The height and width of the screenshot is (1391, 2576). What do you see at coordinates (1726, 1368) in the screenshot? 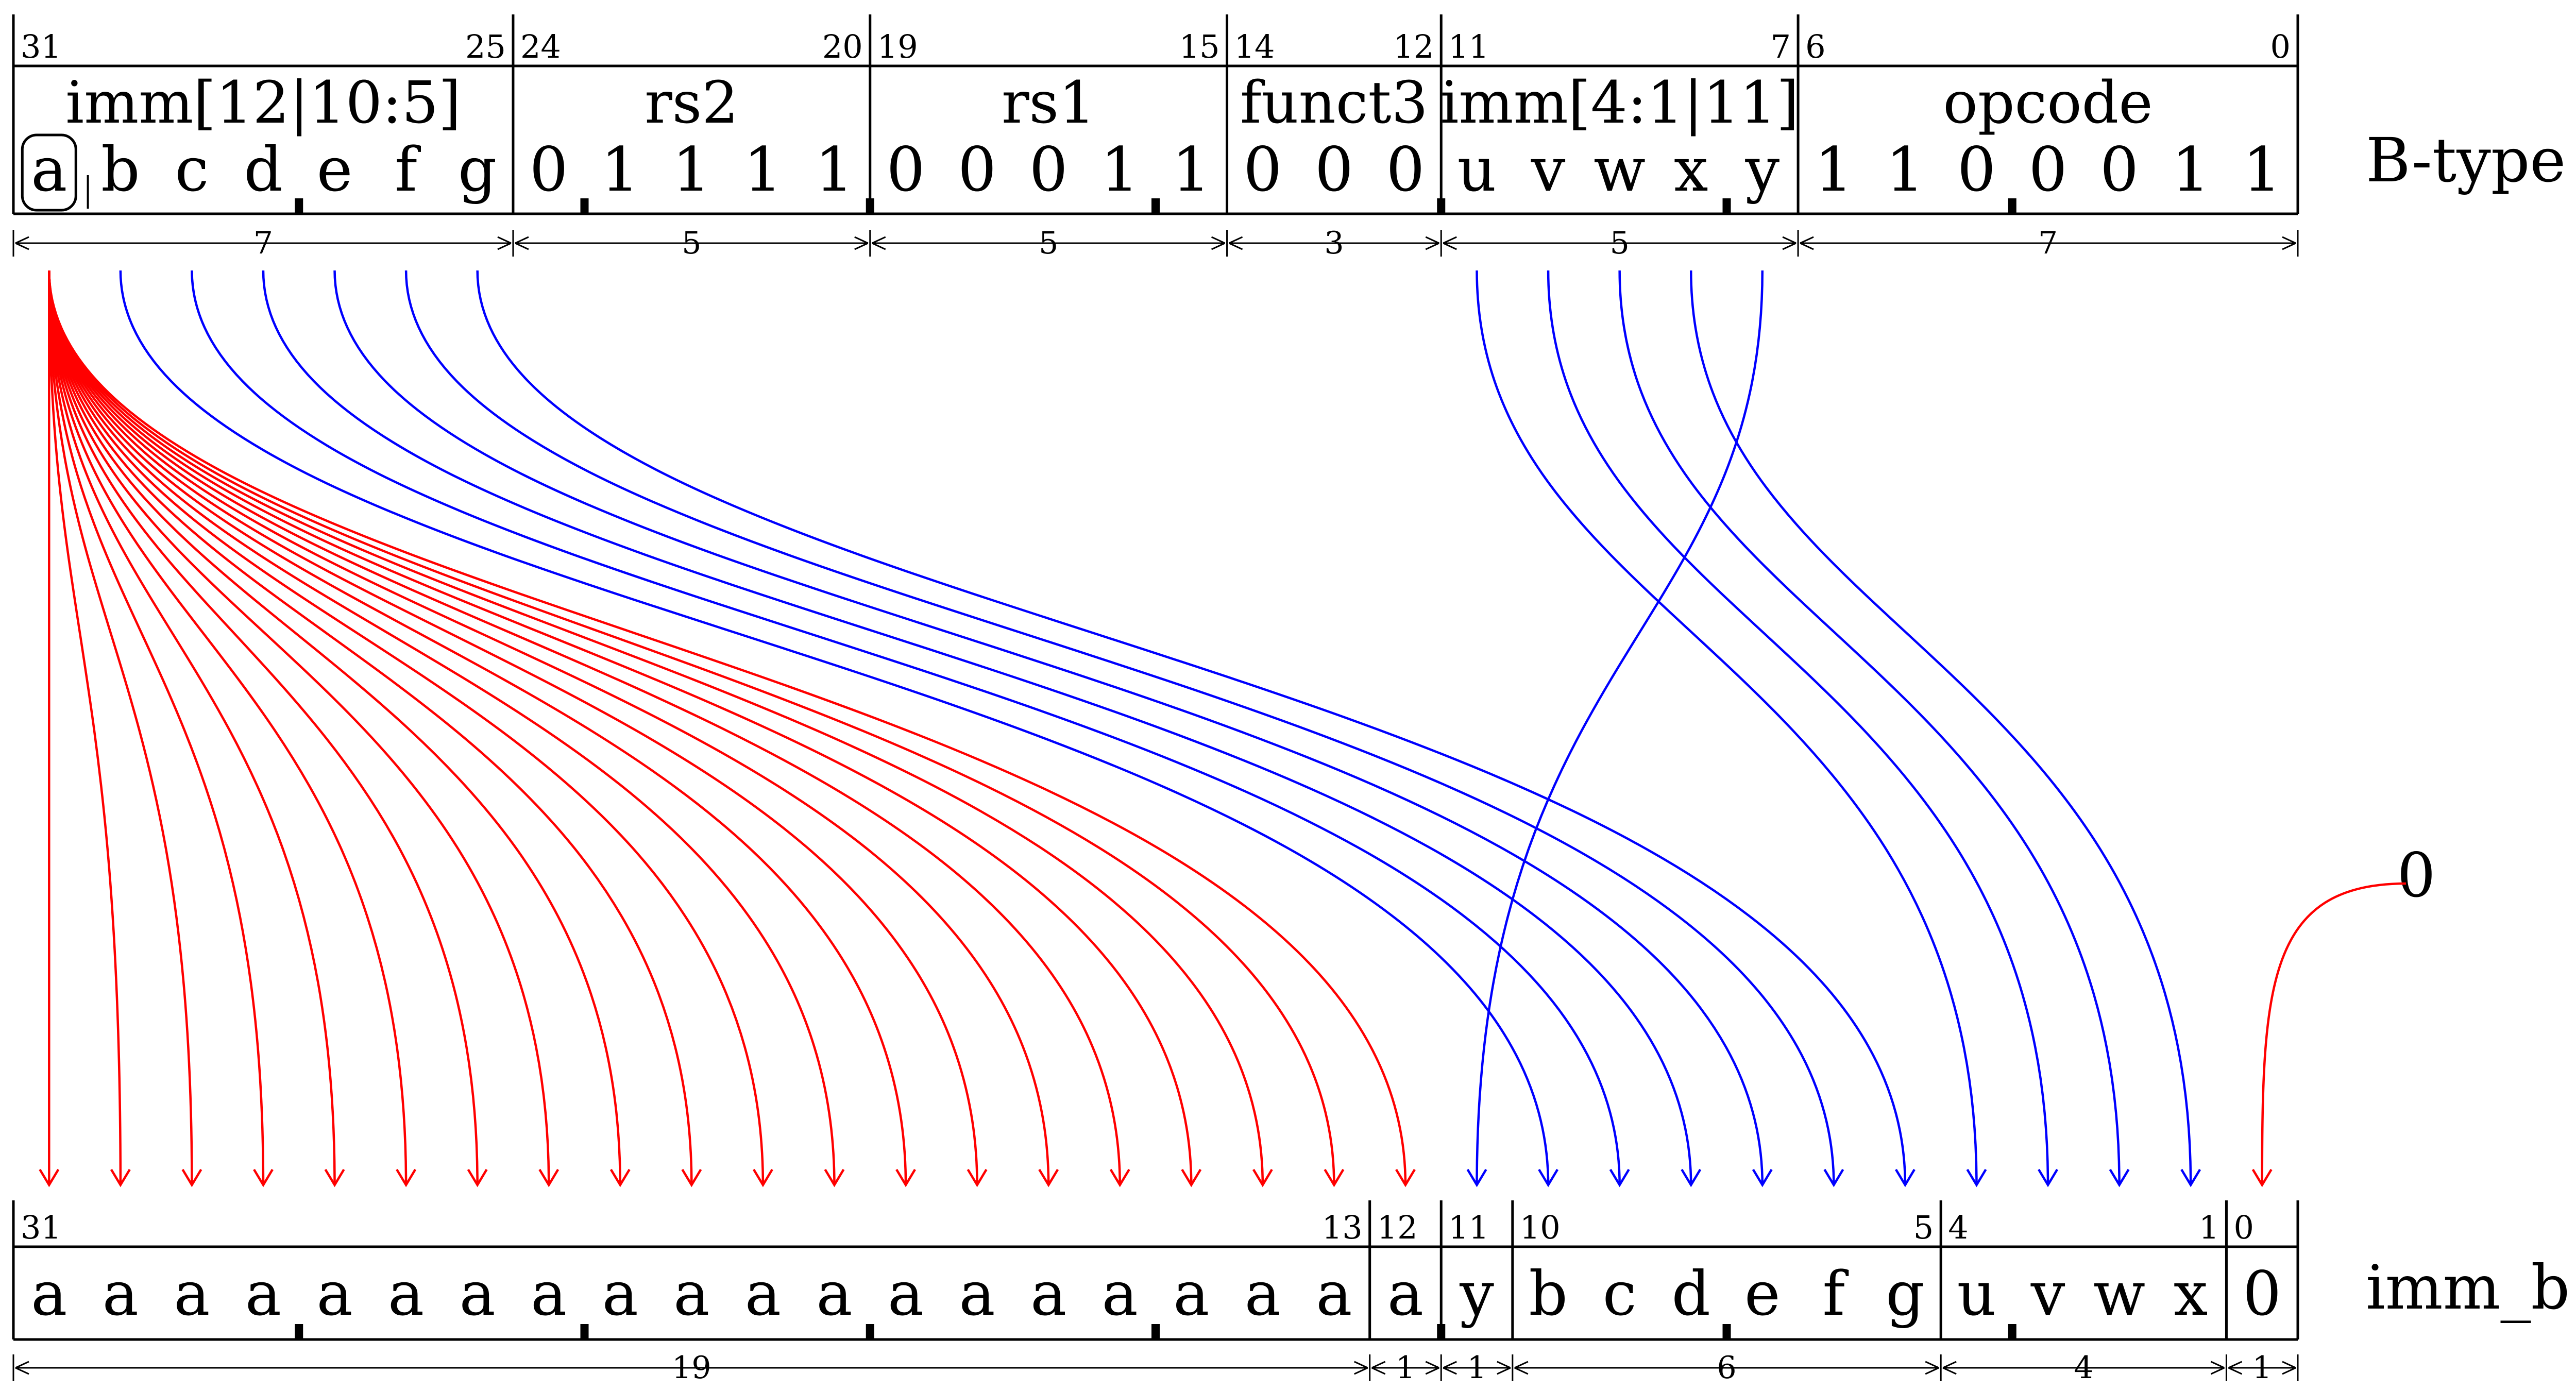
I see `field-width-label: 6` at bounding box center [1726, 1368].